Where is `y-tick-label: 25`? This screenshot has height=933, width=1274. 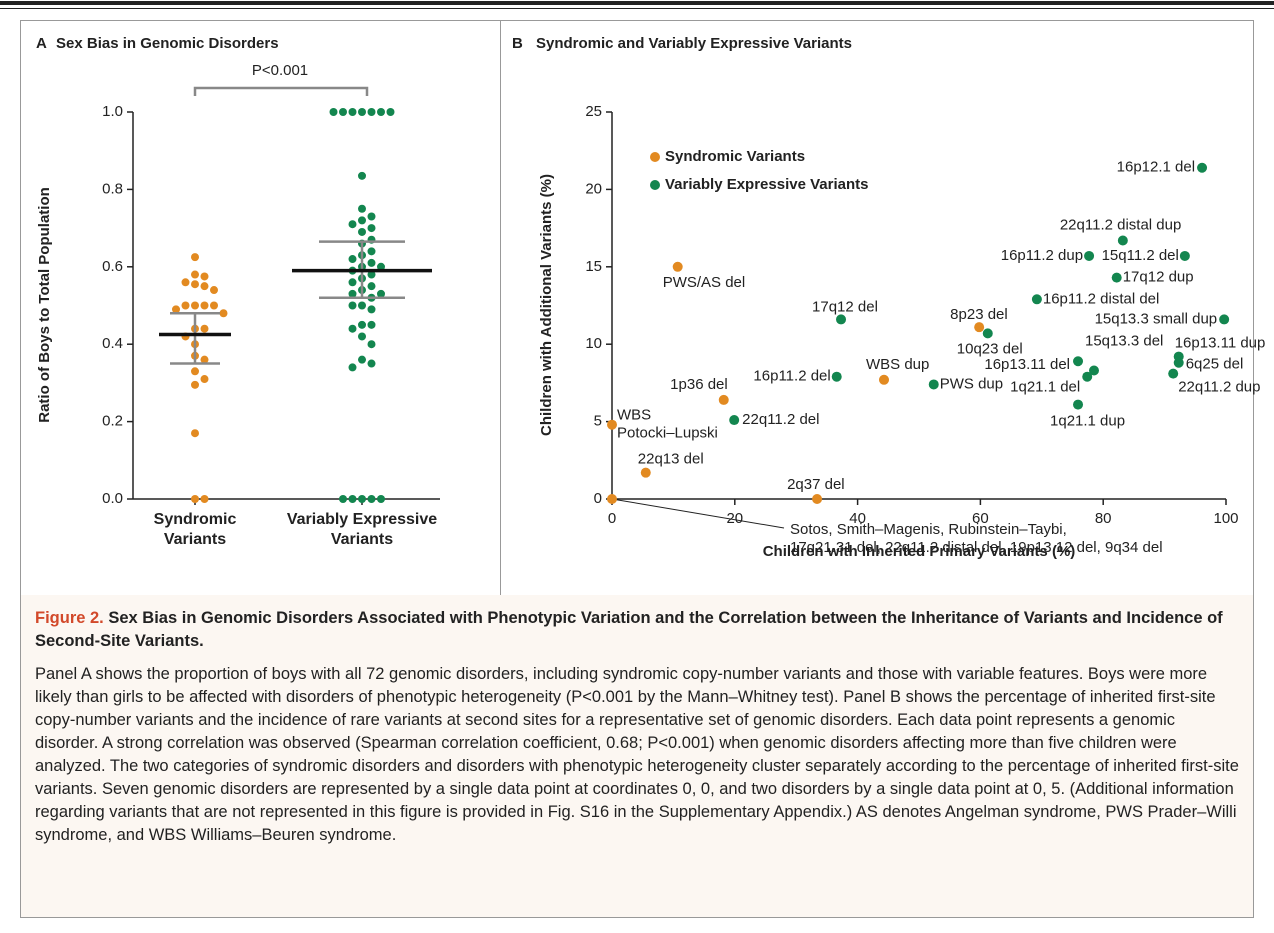
y-tick-label: 25 is located at coordinates (593, 111).